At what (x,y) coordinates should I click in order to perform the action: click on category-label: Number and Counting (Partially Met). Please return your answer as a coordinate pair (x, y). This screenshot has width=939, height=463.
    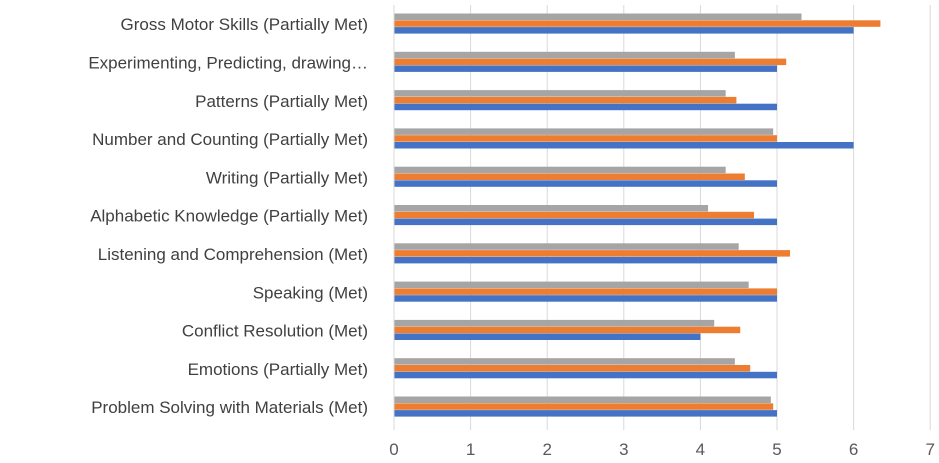
    Looking at the image, I should click on (230, 139).